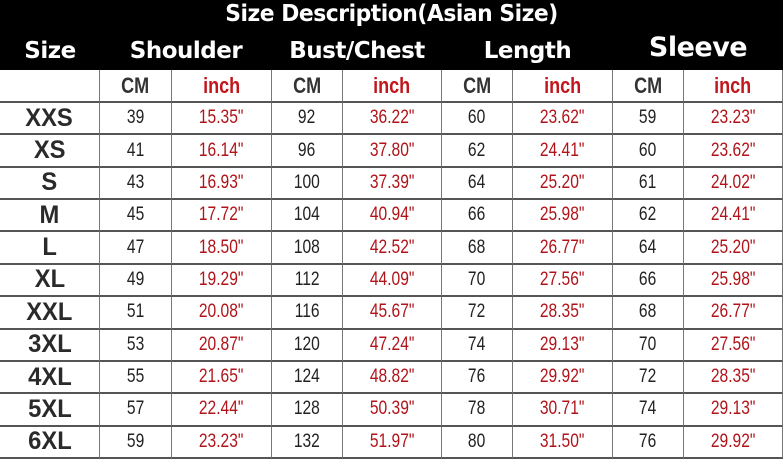 This screenshot has width=783, height=459. What do you see at coordinates (306, 377) in the screenshot?
I see `cm-value-text: 124` at bounding box center [306, 377].